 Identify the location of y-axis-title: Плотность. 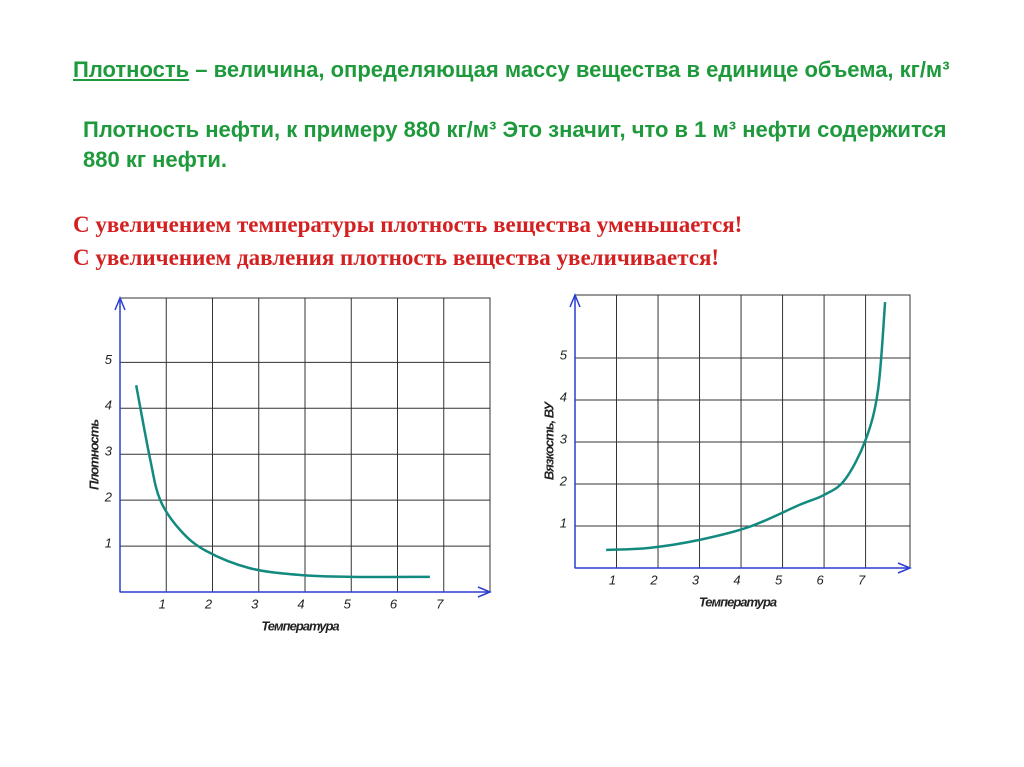
(93, 455).